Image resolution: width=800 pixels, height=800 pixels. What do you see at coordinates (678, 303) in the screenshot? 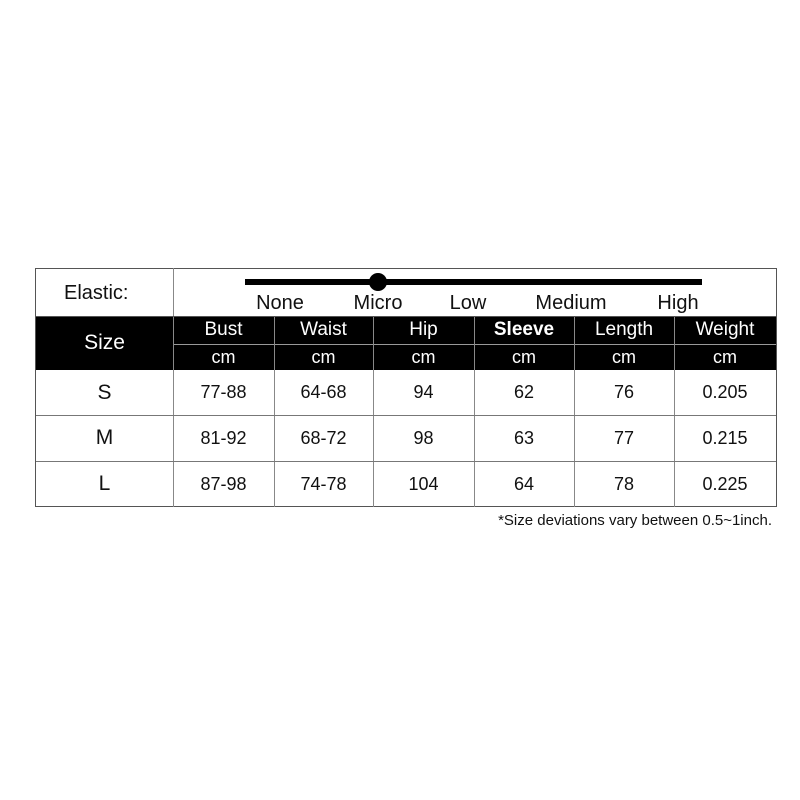
I see `elastic-level-high: High` at bounding box center [678, 303].